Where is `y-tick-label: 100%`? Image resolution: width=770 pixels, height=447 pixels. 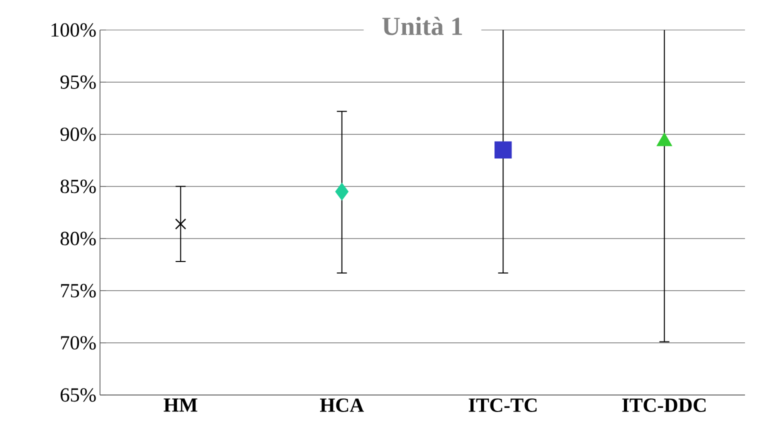
y-tick-label: 100% is located at coordinates (74, 30).